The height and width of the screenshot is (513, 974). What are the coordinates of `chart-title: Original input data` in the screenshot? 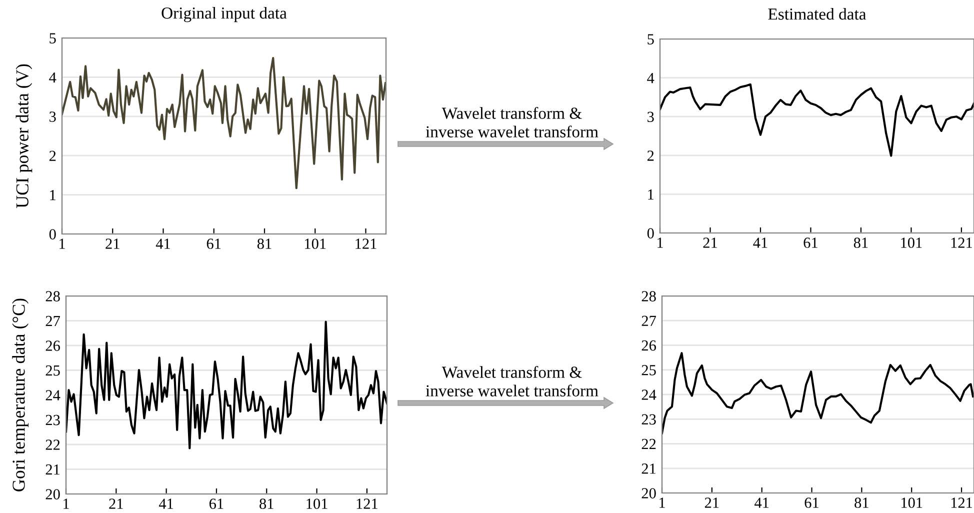 It's located at (224, 14).